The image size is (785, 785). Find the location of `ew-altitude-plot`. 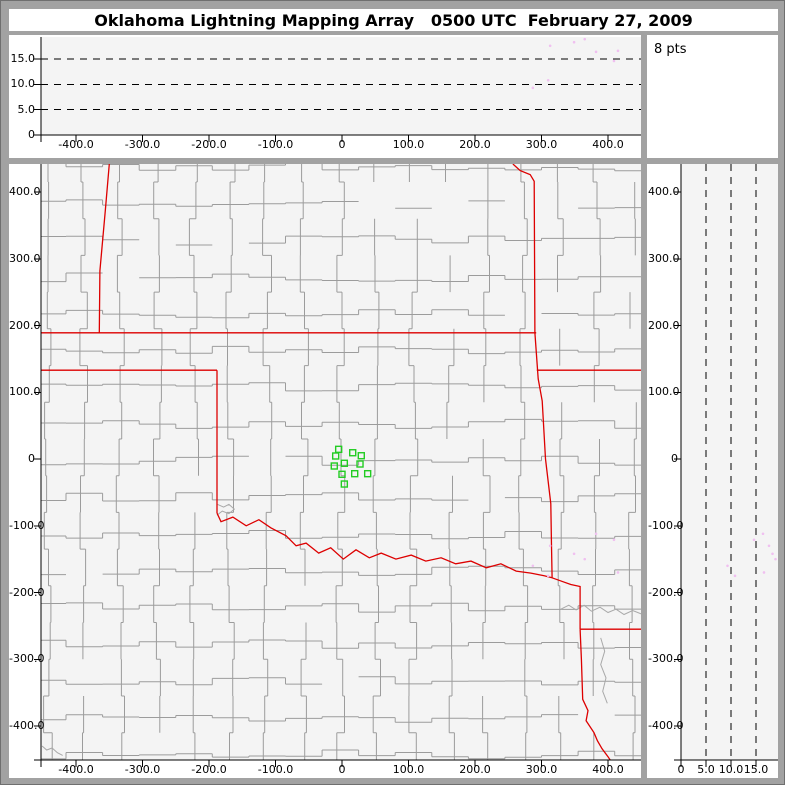

ew-altitude-plot is located at coordinates (325, 96).